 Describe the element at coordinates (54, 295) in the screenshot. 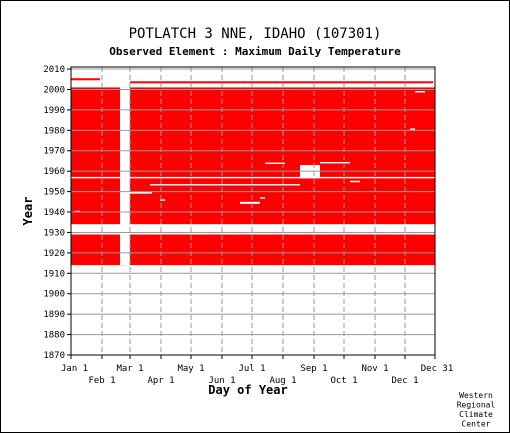

I see `y-tick-label: 1900` at that location.